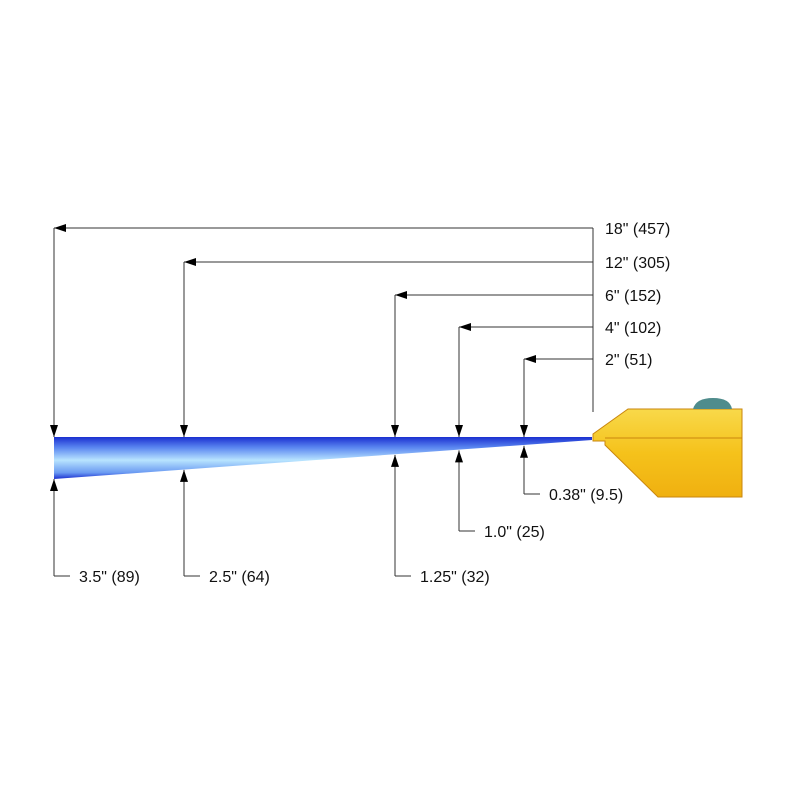  What do you see at coordinates (633, 296) in the screenshot?
I see `distance-label: 6" (152)` at bounding box center [633, 296].